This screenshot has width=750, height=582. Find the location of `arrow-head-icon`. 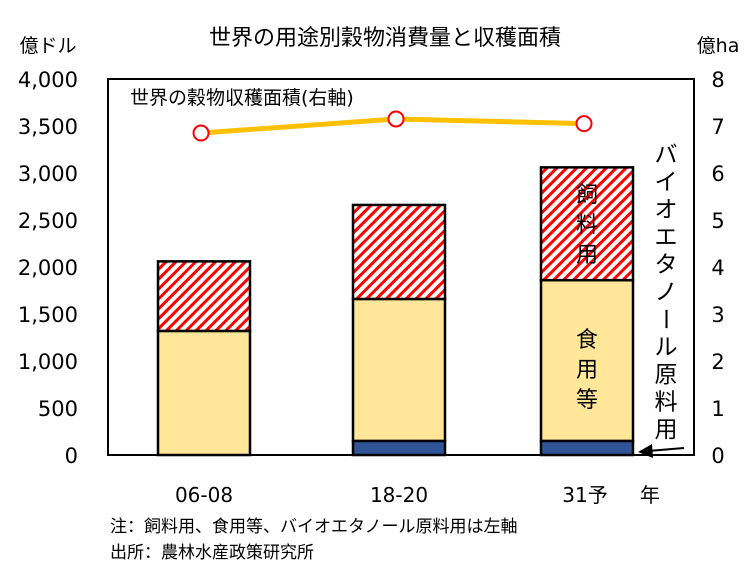

arrow-head-icon is located at coordinates (645, 451).